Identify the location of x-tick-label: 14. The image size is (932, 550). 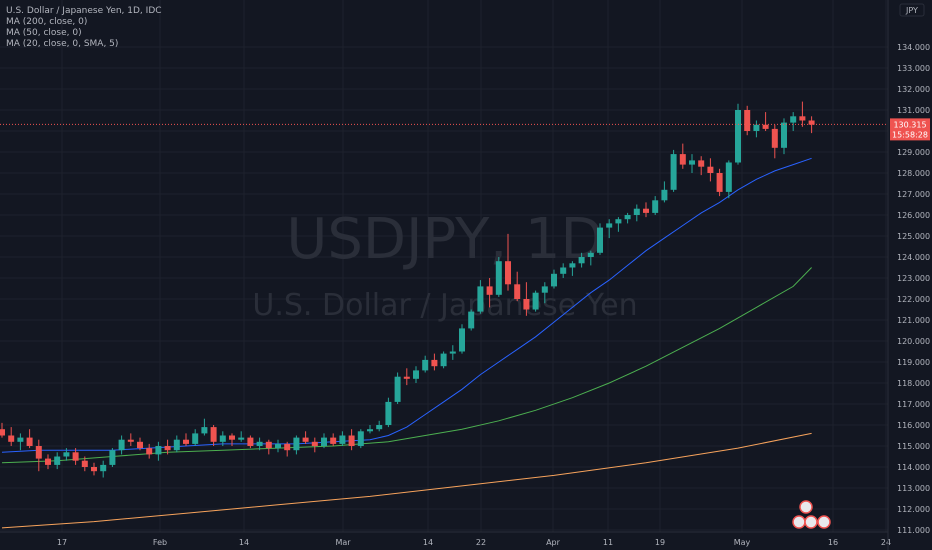
(244, 542).